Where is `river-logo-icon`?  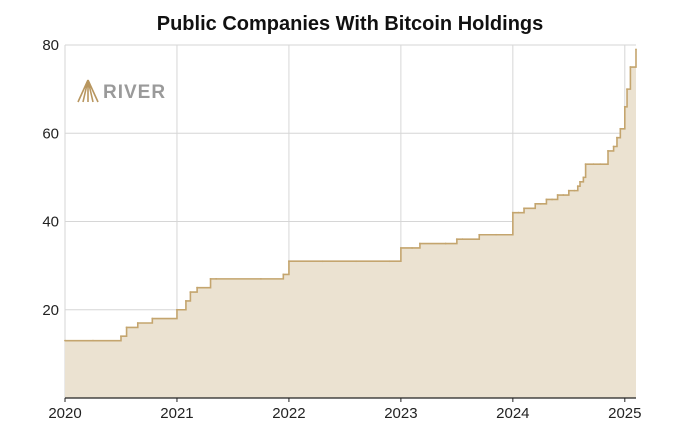
river-logo-icon is located at coordinates (88, 91).